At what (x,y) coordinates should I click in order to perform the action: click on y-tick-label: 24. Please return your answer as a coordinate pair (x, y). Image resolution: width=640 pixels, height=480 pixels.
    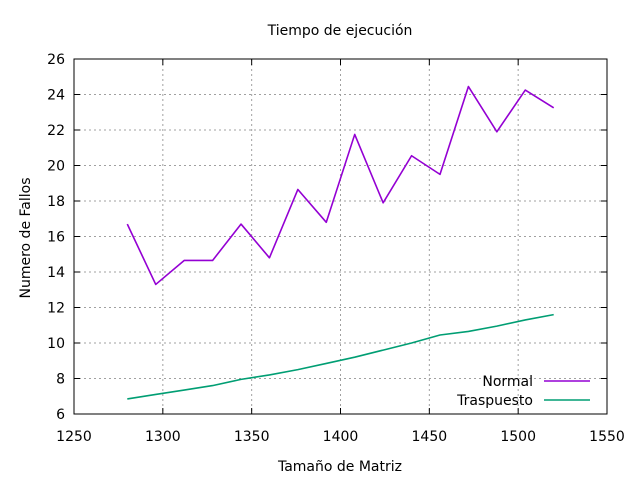
    Looking at the image, I should click on (56, 96).